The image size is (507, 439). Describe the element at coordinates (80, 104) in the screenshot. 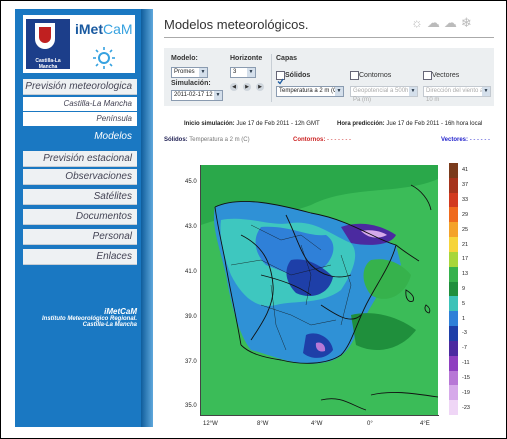

I see `sidebar-item-castilla-la-mancha: Castilla-La Mancha` at that location.